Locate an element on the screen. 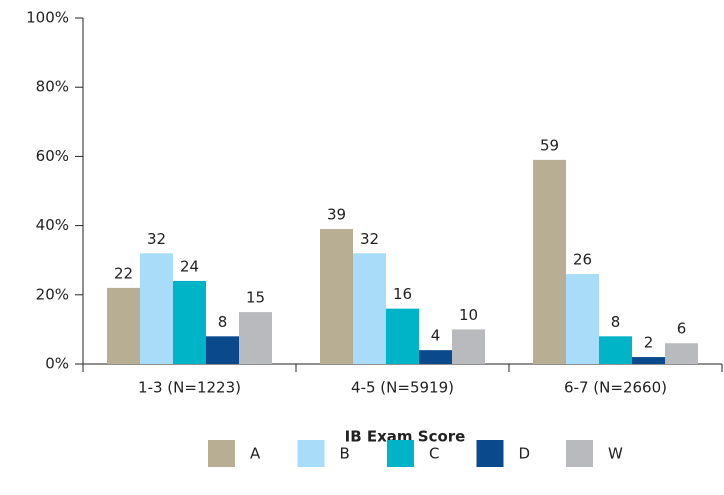 This screenshot has width=724, height=495. legend-label: C is located at coordinates (434, 454).